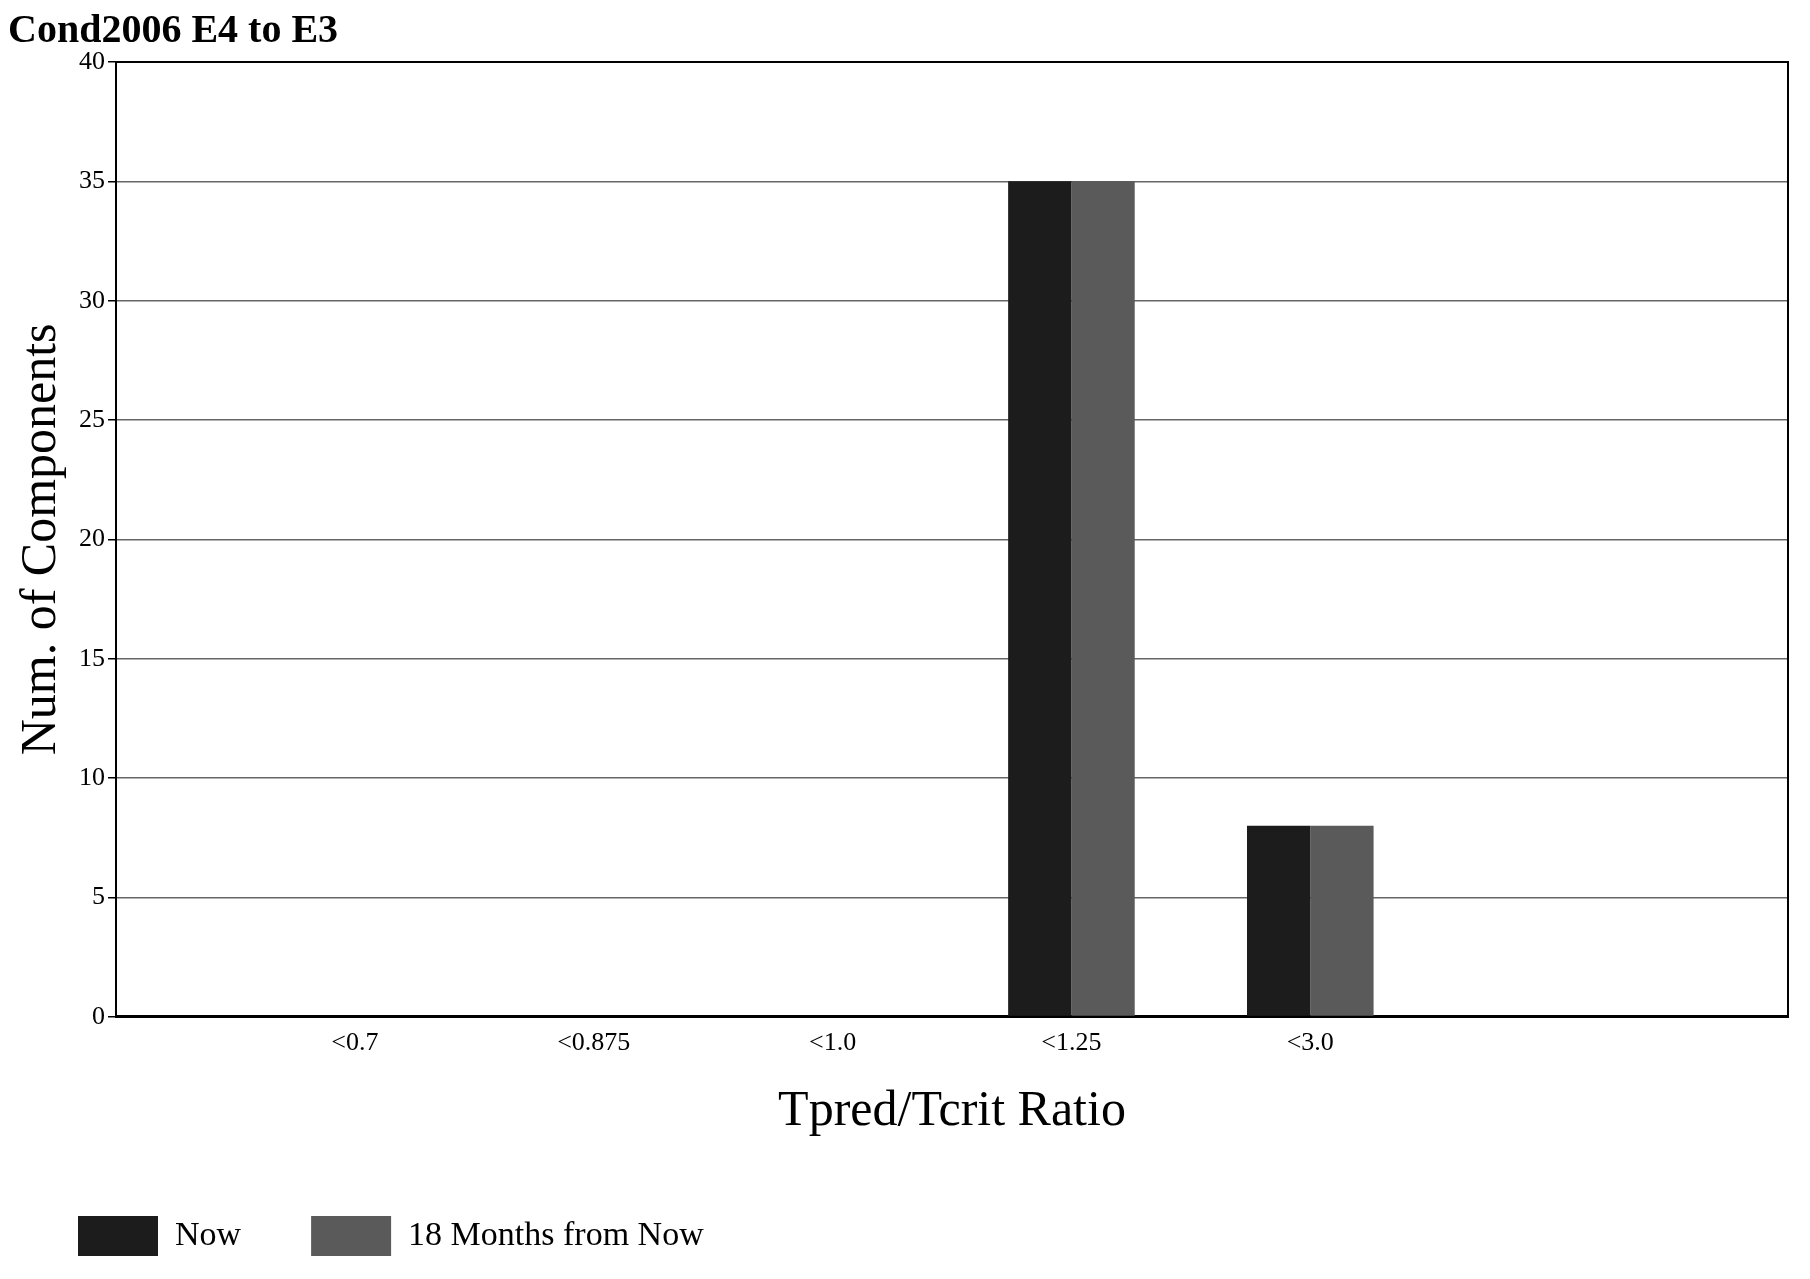  Describe the element at coordinates (38, 539) in the screenshot. I see `y-axis-title: Num. of Components` at that location.